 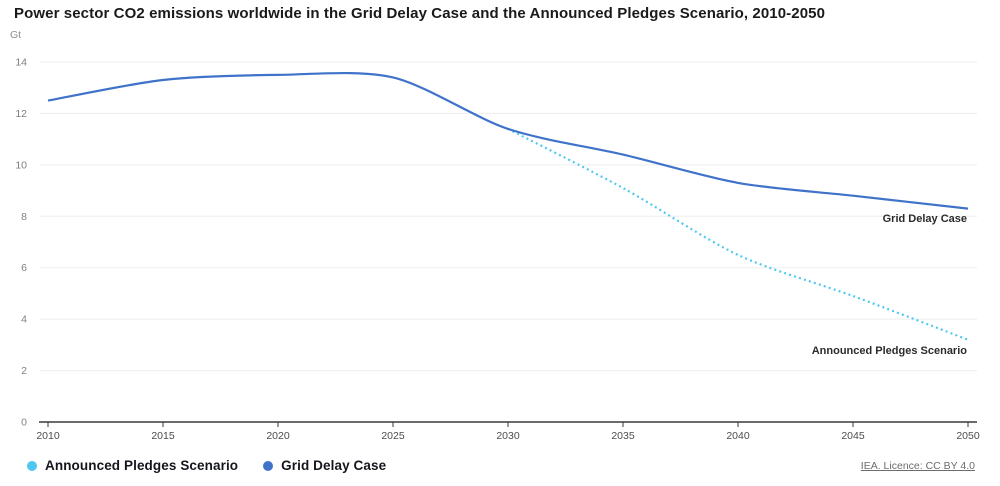 I want to click on legend-item-grid-delay-case: Grid Delay Case, so click(x=324, y=465).